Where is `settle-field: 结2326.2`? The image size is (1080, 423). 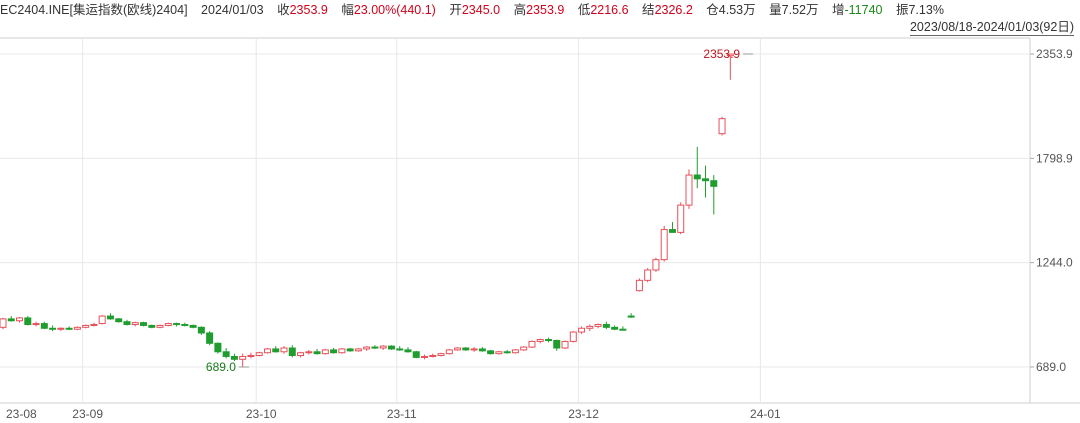
settle-field: 结2326.2 is located at coordinates (667, 10).